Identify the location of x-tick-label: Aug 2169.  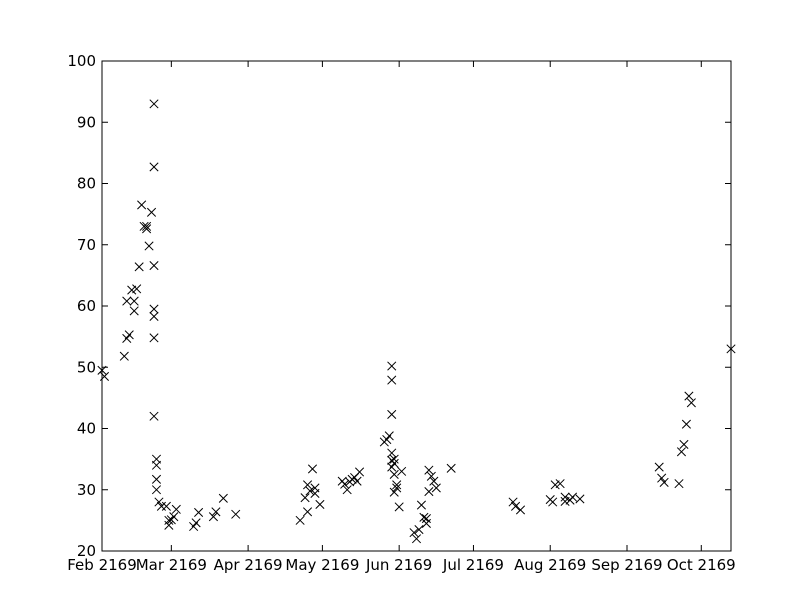
(550, 565).